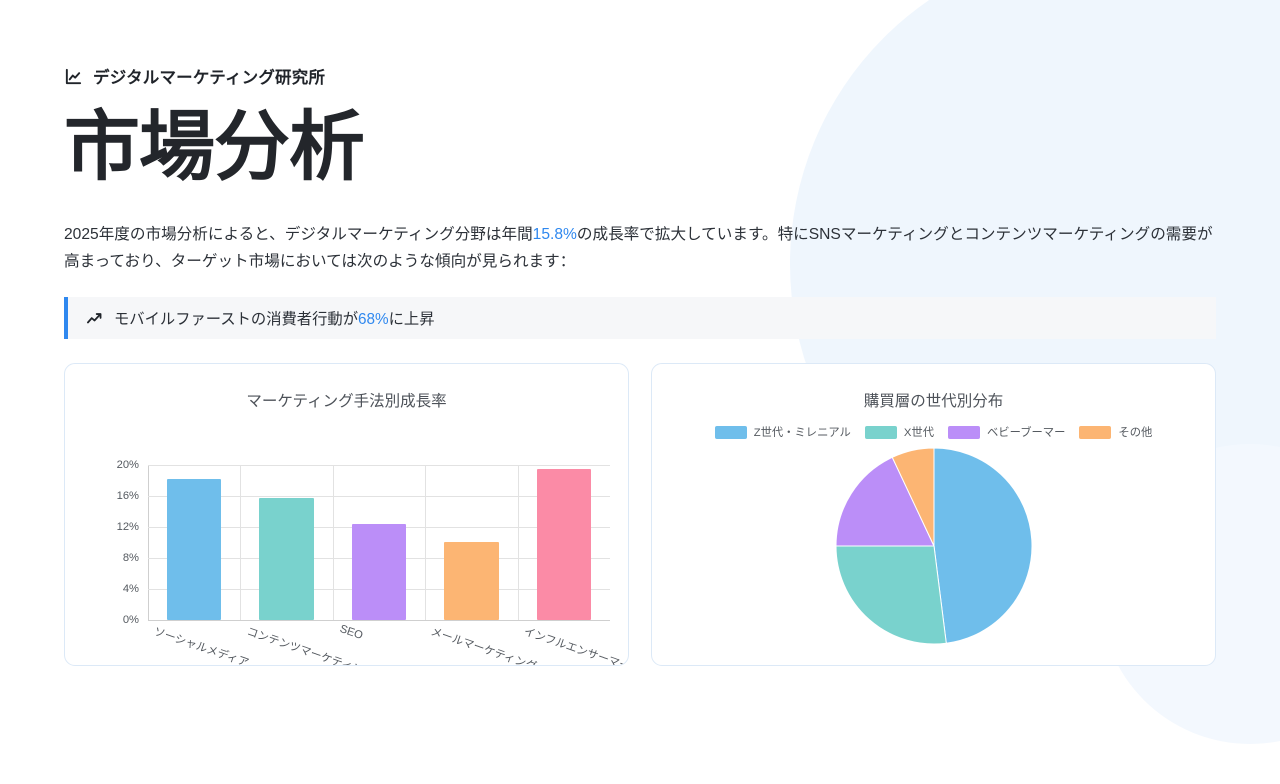 The image size is (1280, 784). What do you see at coordinates (148, 543) in the screenshot?
I see `y-axis-line` at bounding box center [148, 543].